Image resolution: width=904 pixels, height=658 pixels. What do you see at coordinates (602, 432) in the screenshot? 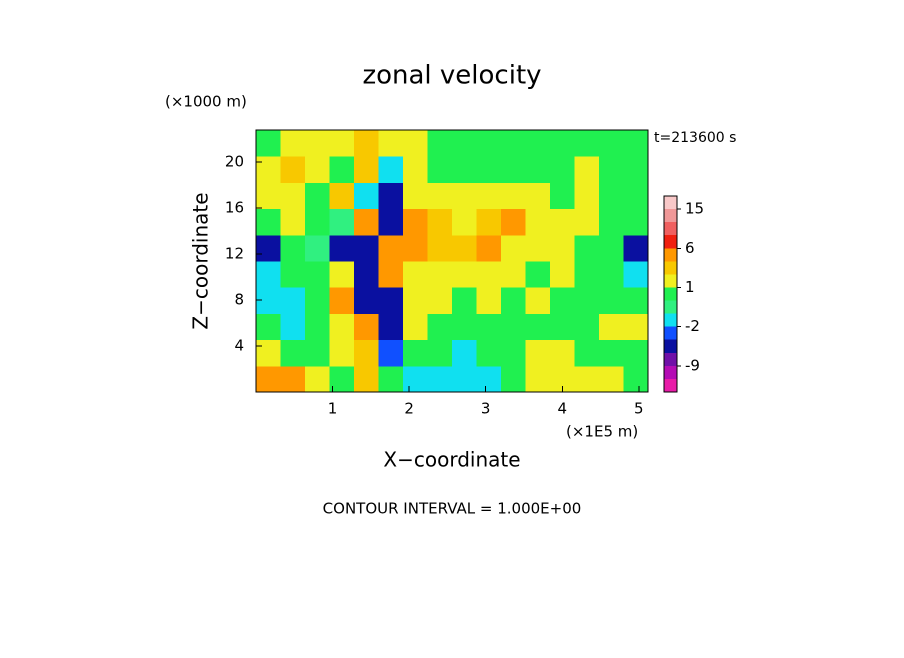
I see `x-unit: (×1E5 m)` at bounding box center [602, 432].